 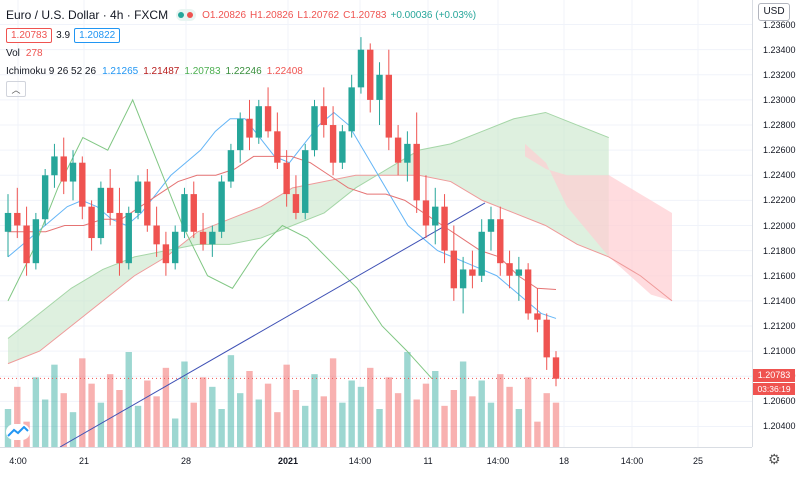 What do you see at coordinates (224, 15) in the screenshot?
I see `open-value: O1.20826` at bounding box center [224, 15].